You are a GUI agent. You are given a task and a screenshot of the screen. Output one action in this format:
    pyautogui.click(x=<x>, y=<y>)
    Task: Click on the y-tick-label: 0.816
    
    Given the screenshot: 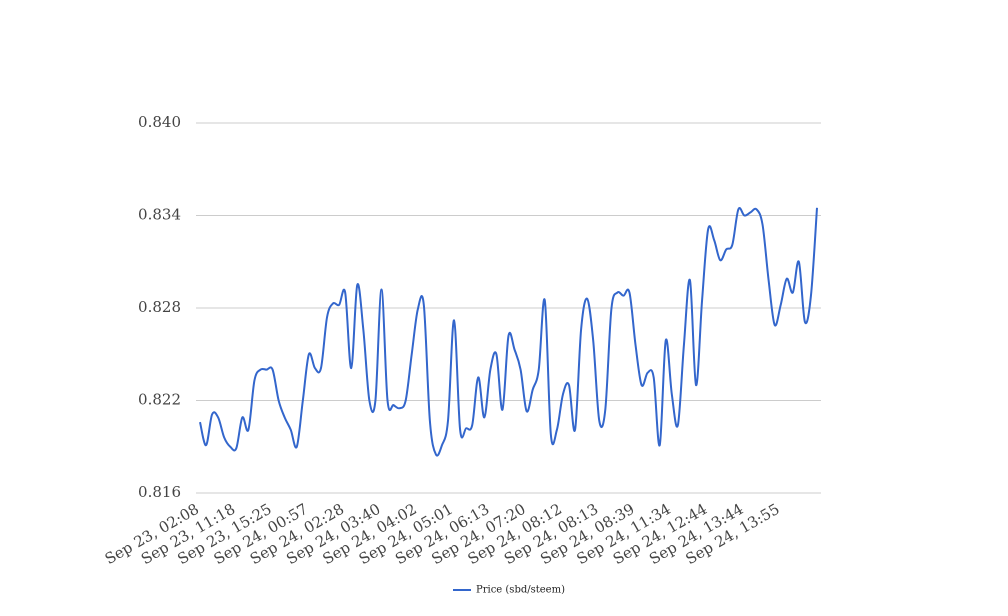 What is the action you would take?
    pyautogui.click(x=159, y=492)
    